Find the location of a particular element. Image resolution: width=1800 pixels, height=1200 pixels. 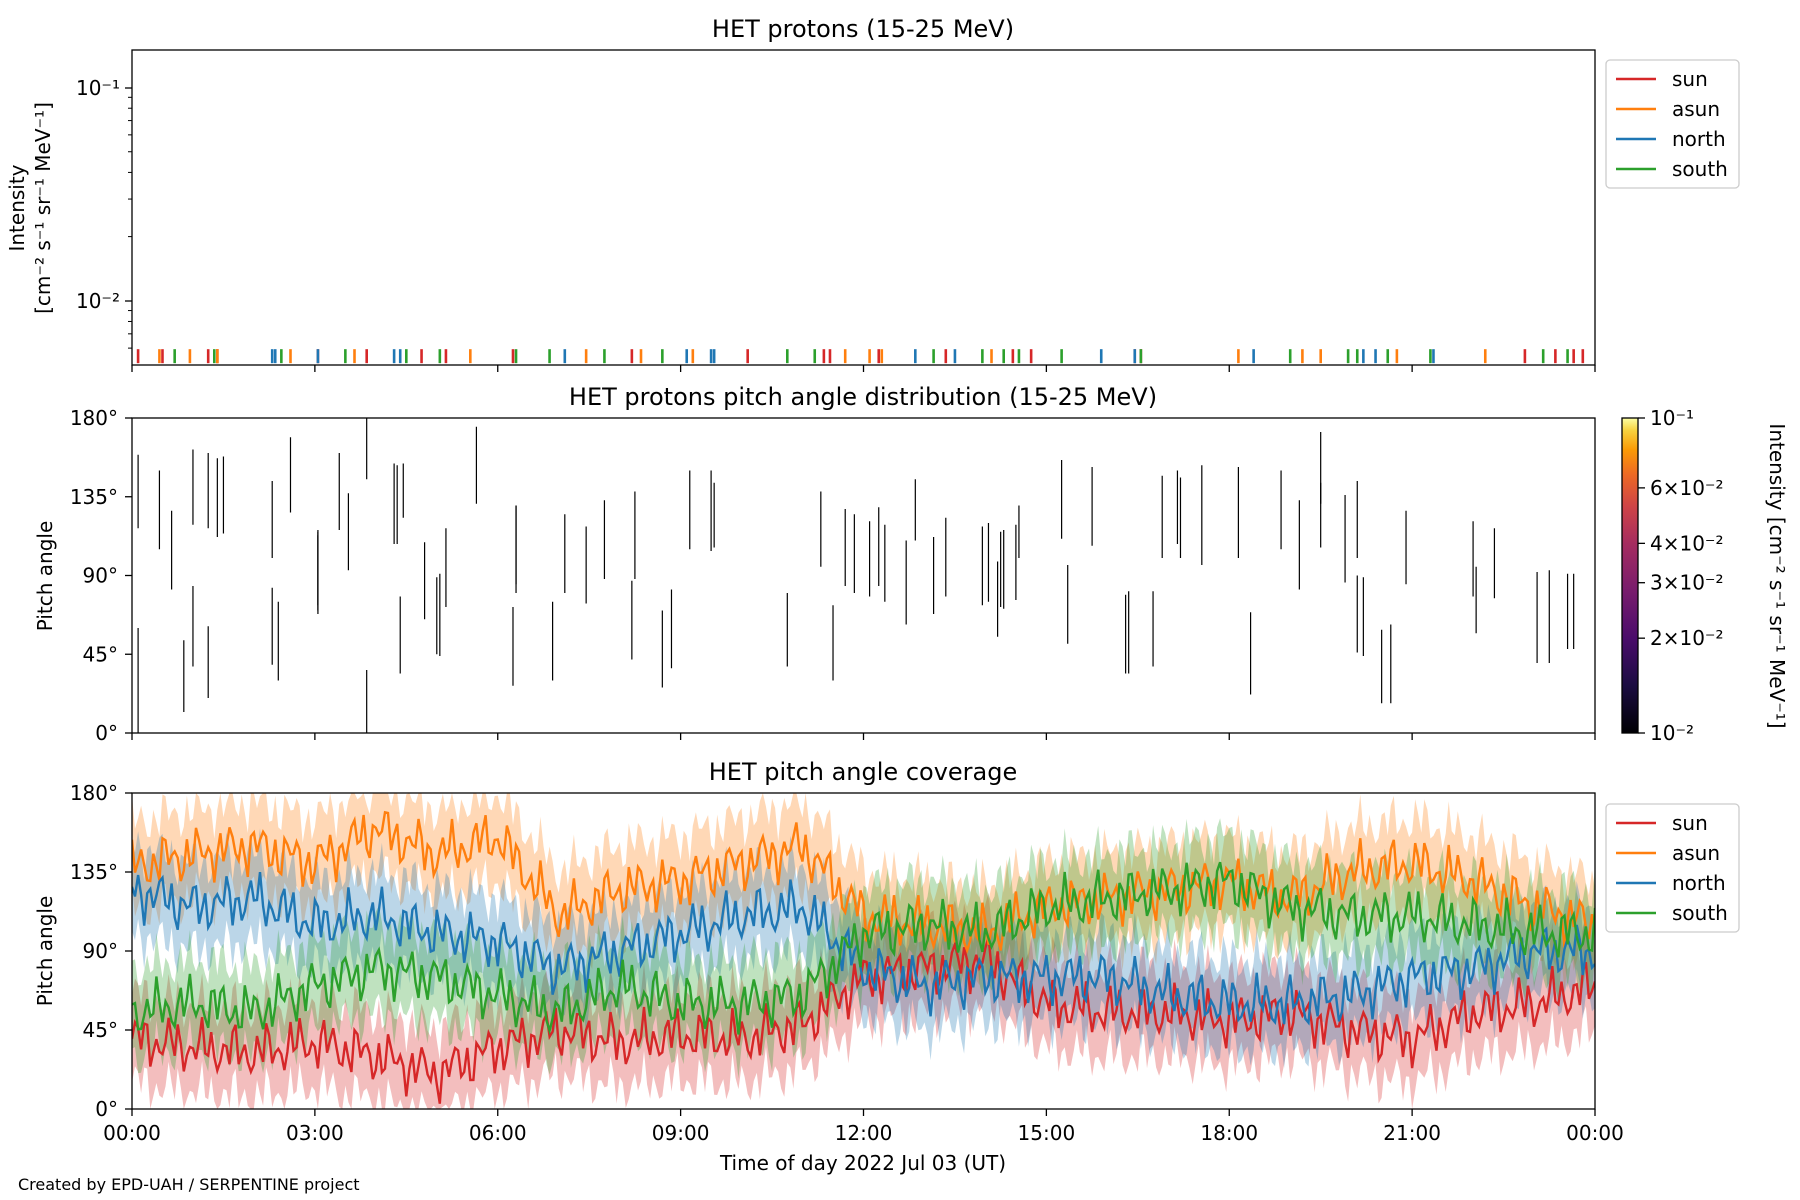

colorbar-gradient is located at coordinates (1630, 575).